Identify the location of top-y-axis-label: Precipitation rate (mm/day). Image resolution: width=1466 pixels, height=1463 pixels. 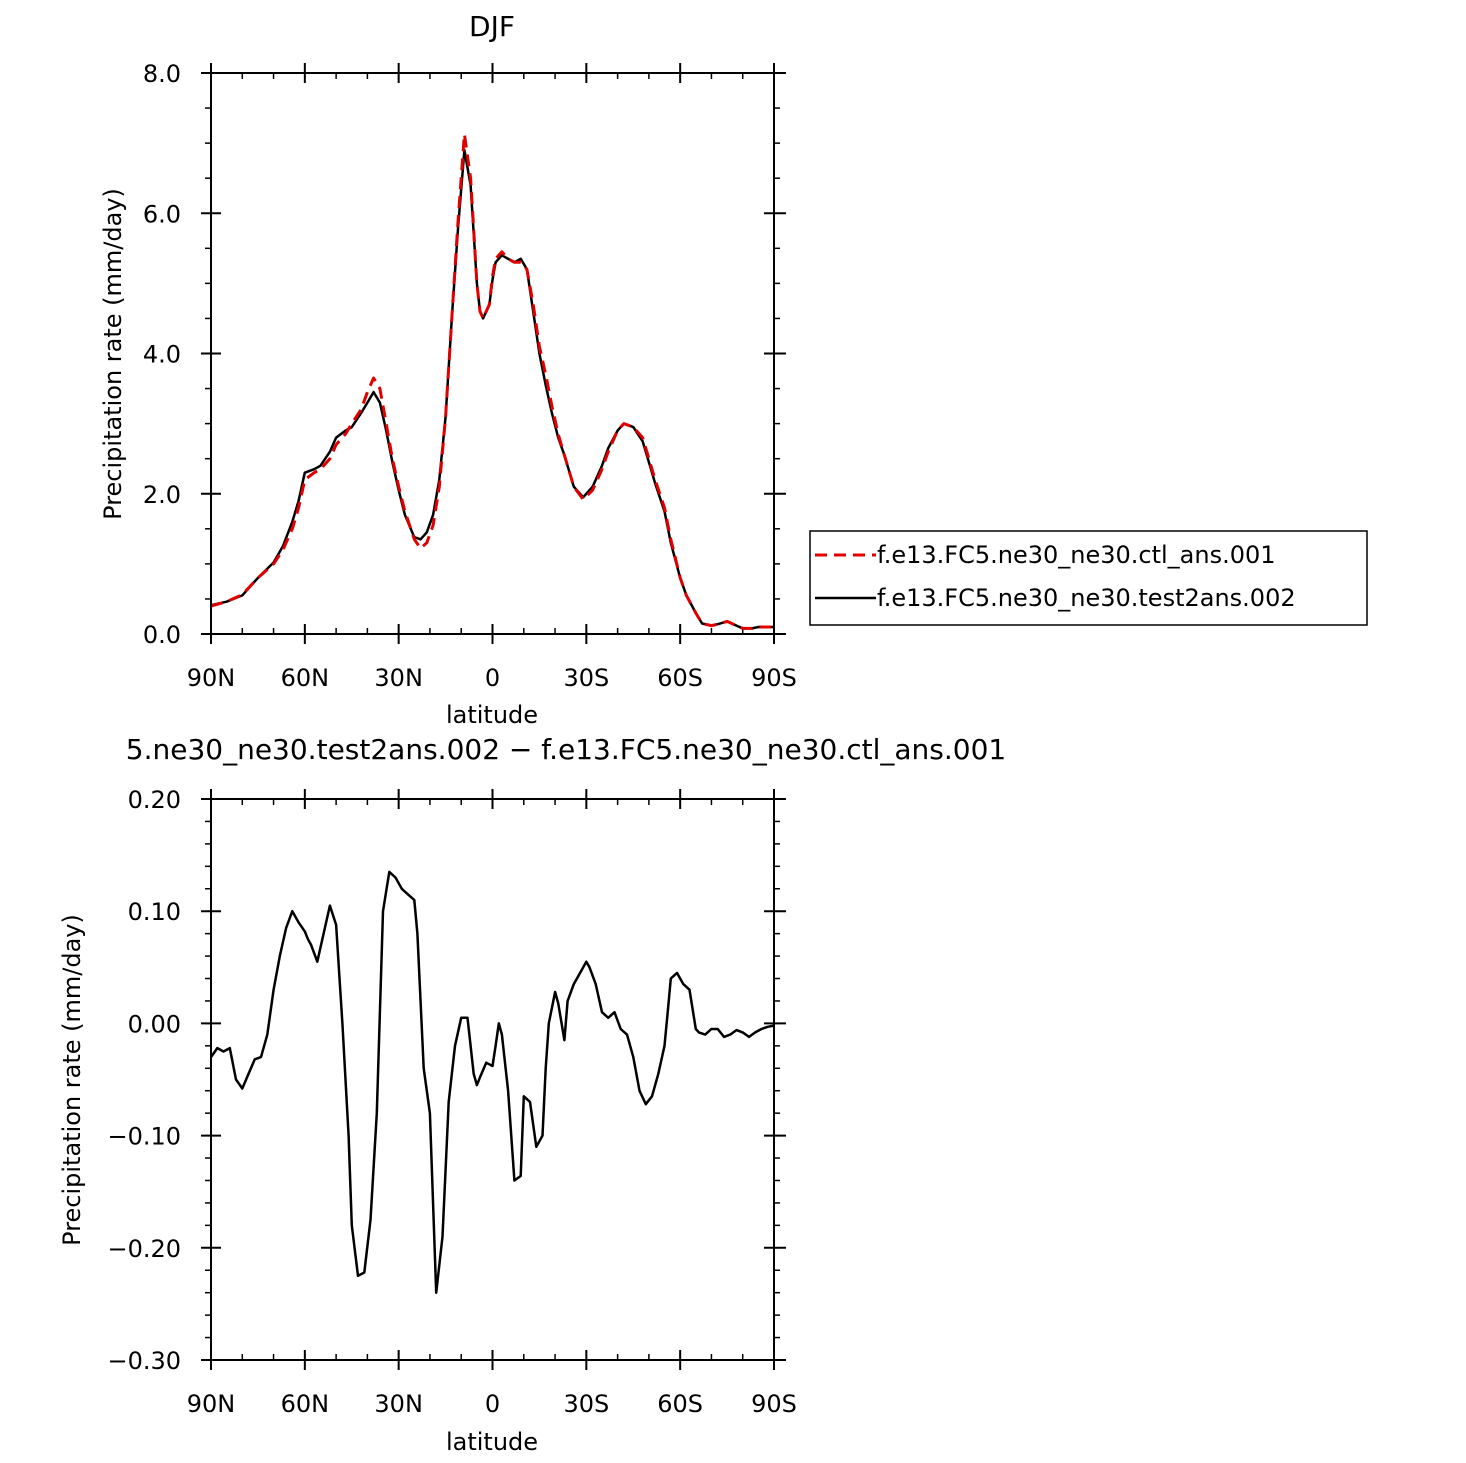
(113, 354).